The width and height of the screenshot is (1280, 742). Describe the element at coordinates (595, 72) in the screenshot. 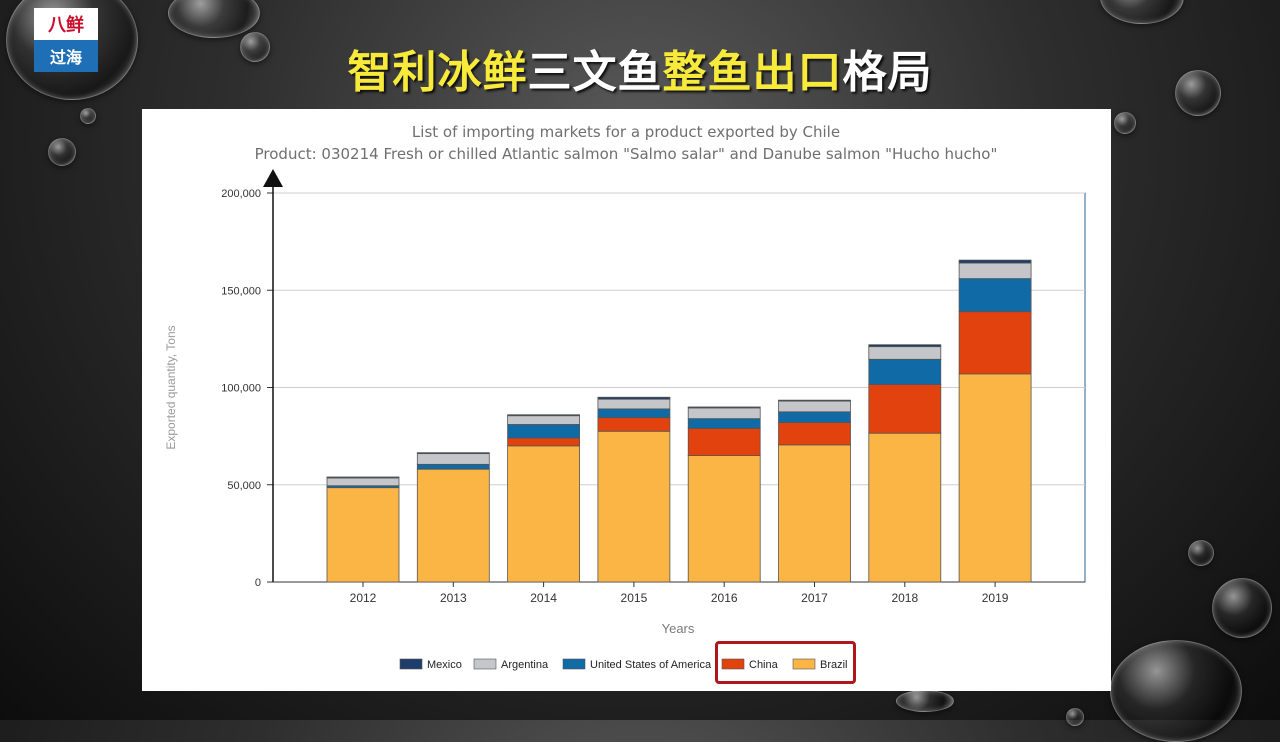

I see `title-segment: 三文鱼` at that location.